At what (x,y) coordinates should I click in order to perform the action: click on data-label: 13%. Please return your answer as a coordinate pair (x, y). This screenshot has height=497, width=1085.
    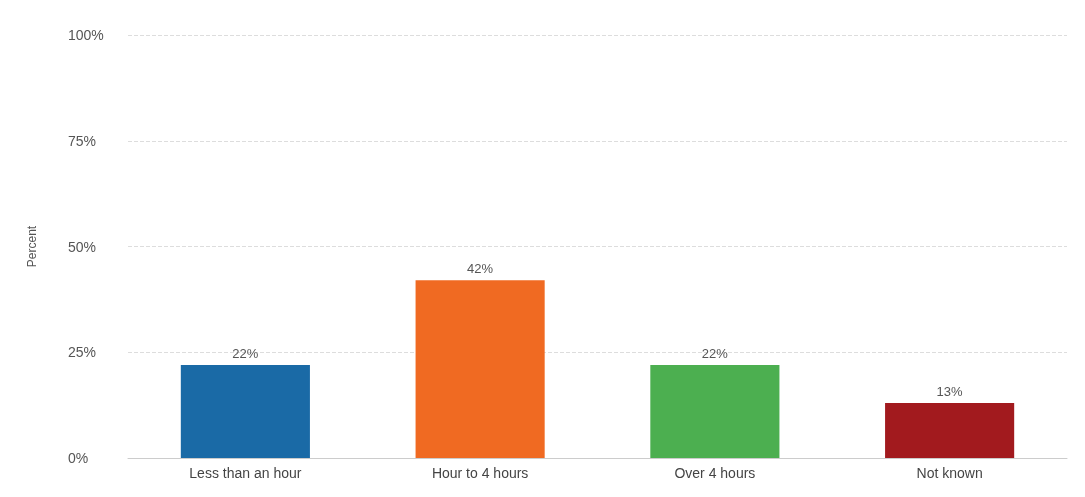
    Looking at the image, I should click on (950, 392).